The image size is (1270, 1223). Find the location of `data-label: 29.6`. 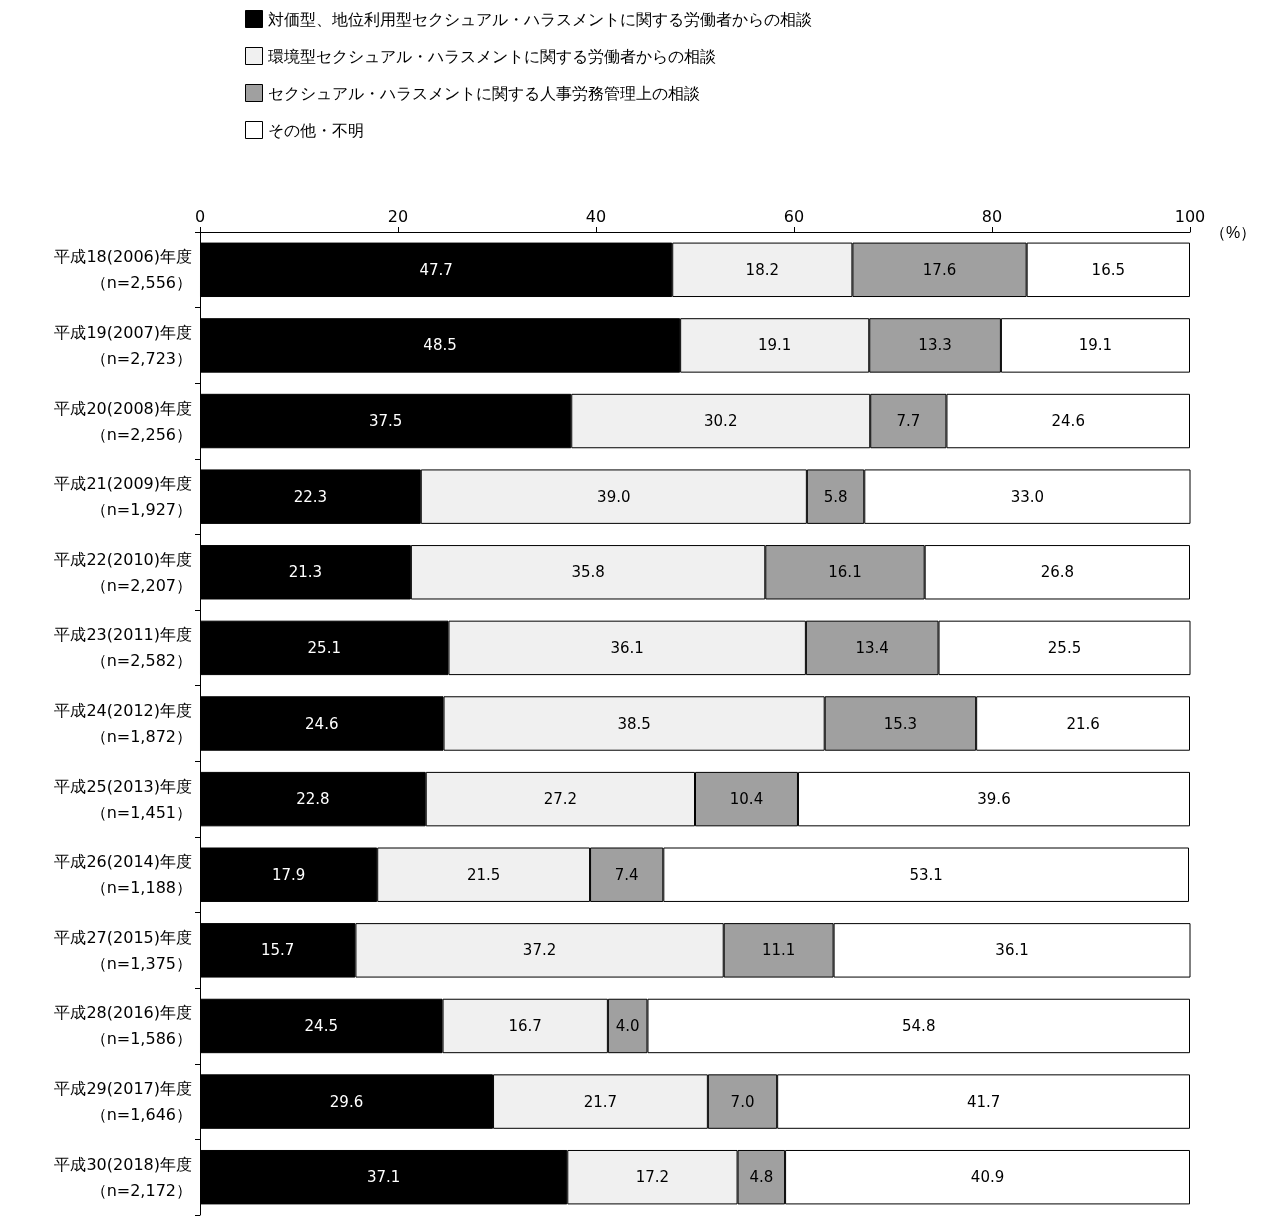

data-label: 29.6 is located at coordinates (346, 1101).